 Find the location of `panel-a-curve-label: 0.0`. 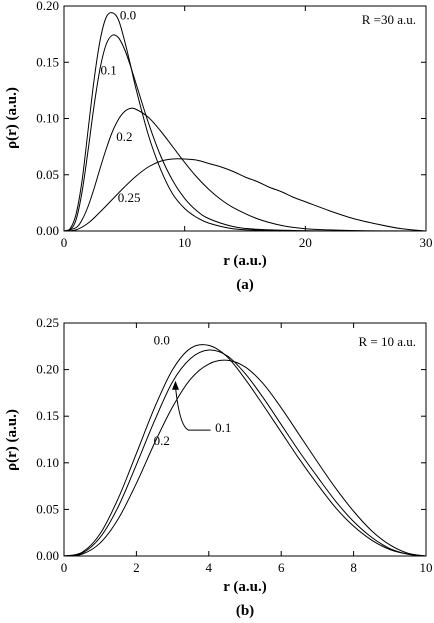

panel-a-curve-label: 0.0 is located at coordinates (128, 15).